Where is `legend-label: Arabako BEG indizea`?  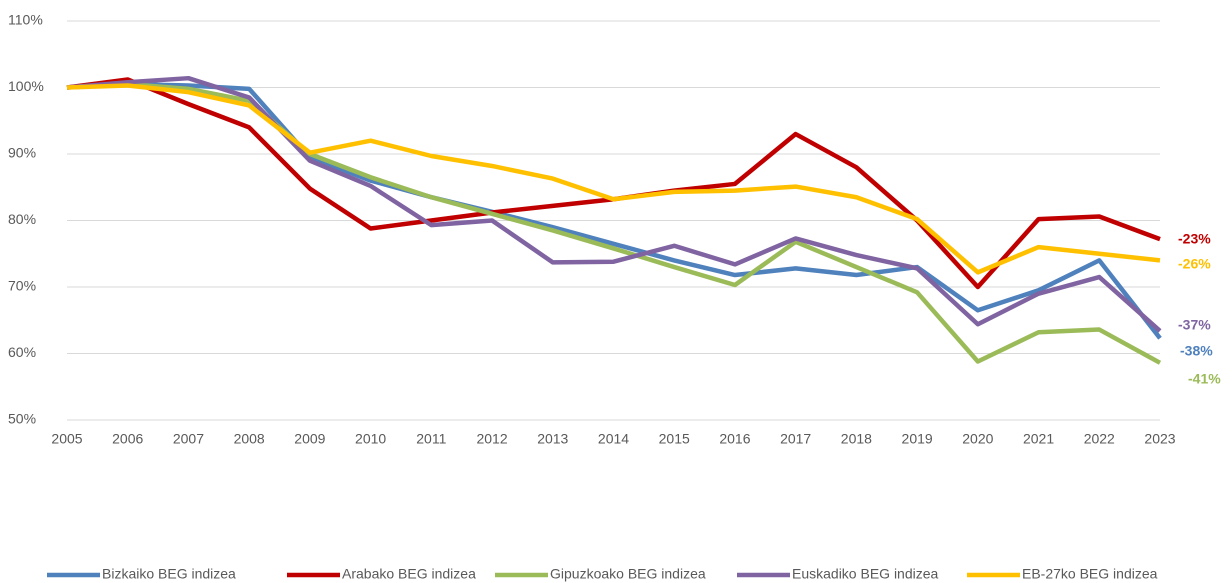
legend-label: Arabako BEG indizea is located at coordinates (409, 574).